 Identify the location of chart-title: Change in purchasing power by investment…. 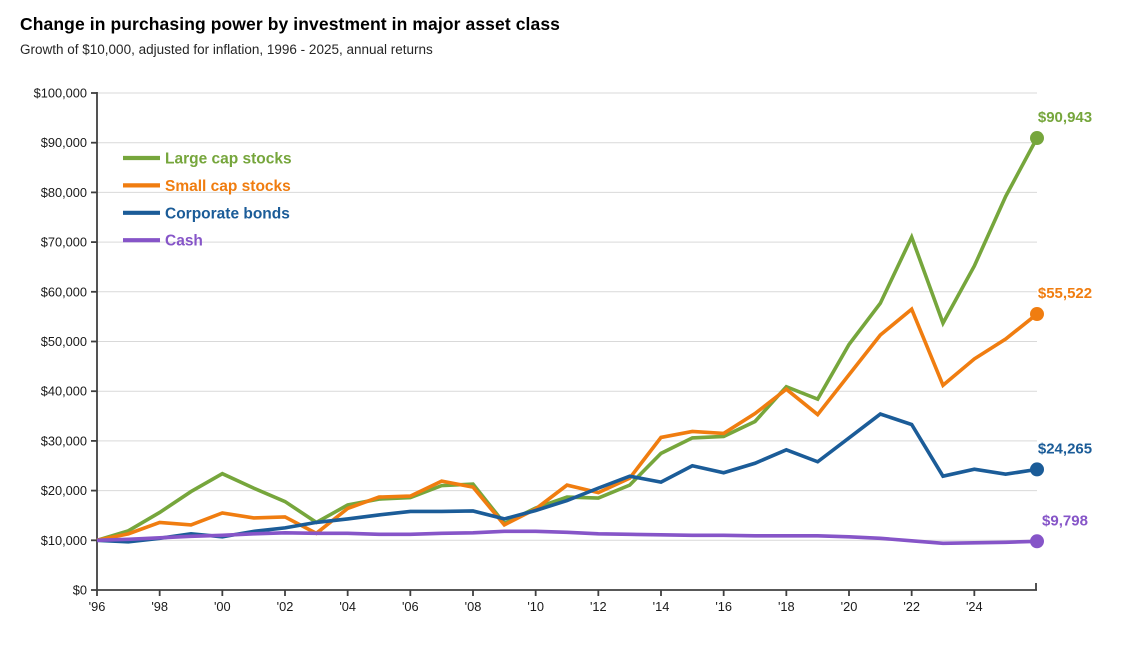
(290, 24).